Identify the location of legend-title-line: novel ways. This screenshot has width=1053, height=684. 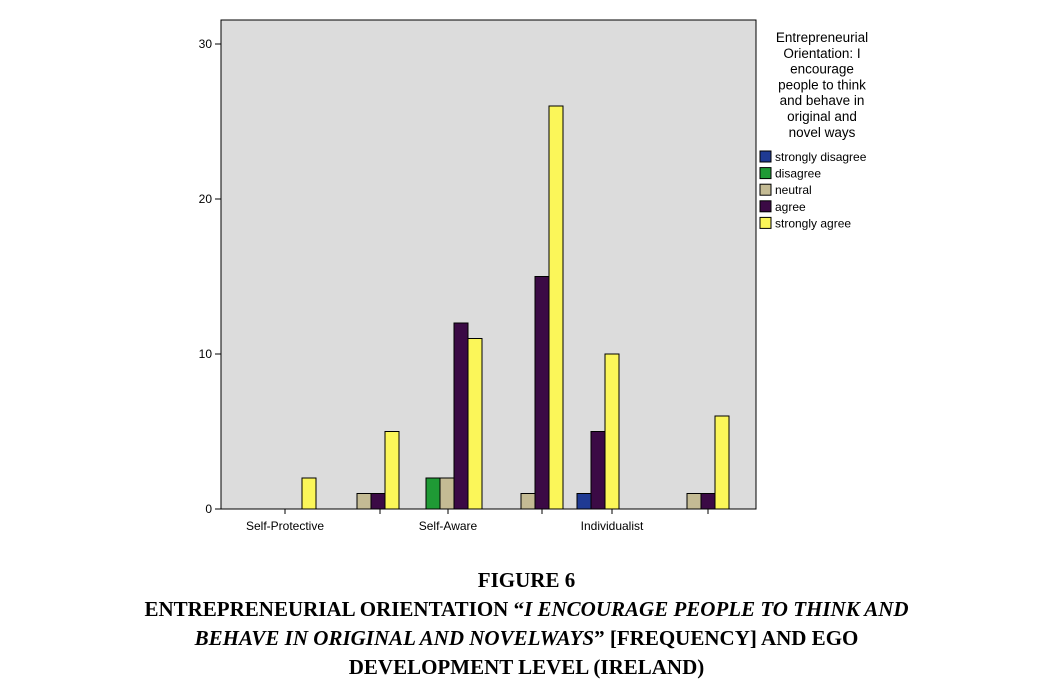
(822, 132).